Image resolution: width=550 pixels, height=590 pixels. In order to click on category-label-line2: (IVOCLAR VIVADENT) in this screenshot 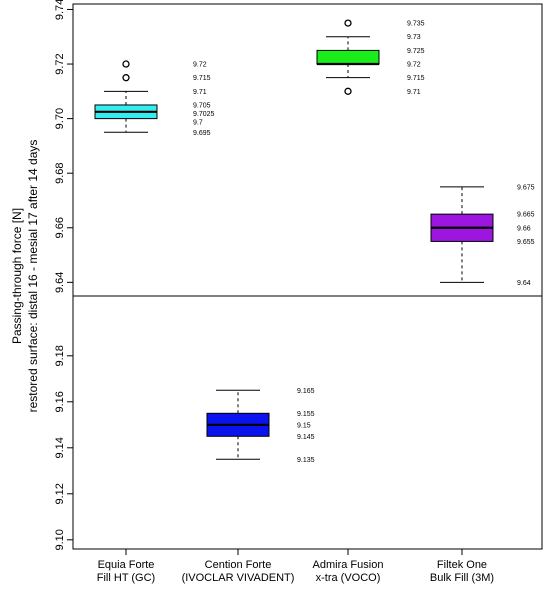, I will do `click(238, 578)`.